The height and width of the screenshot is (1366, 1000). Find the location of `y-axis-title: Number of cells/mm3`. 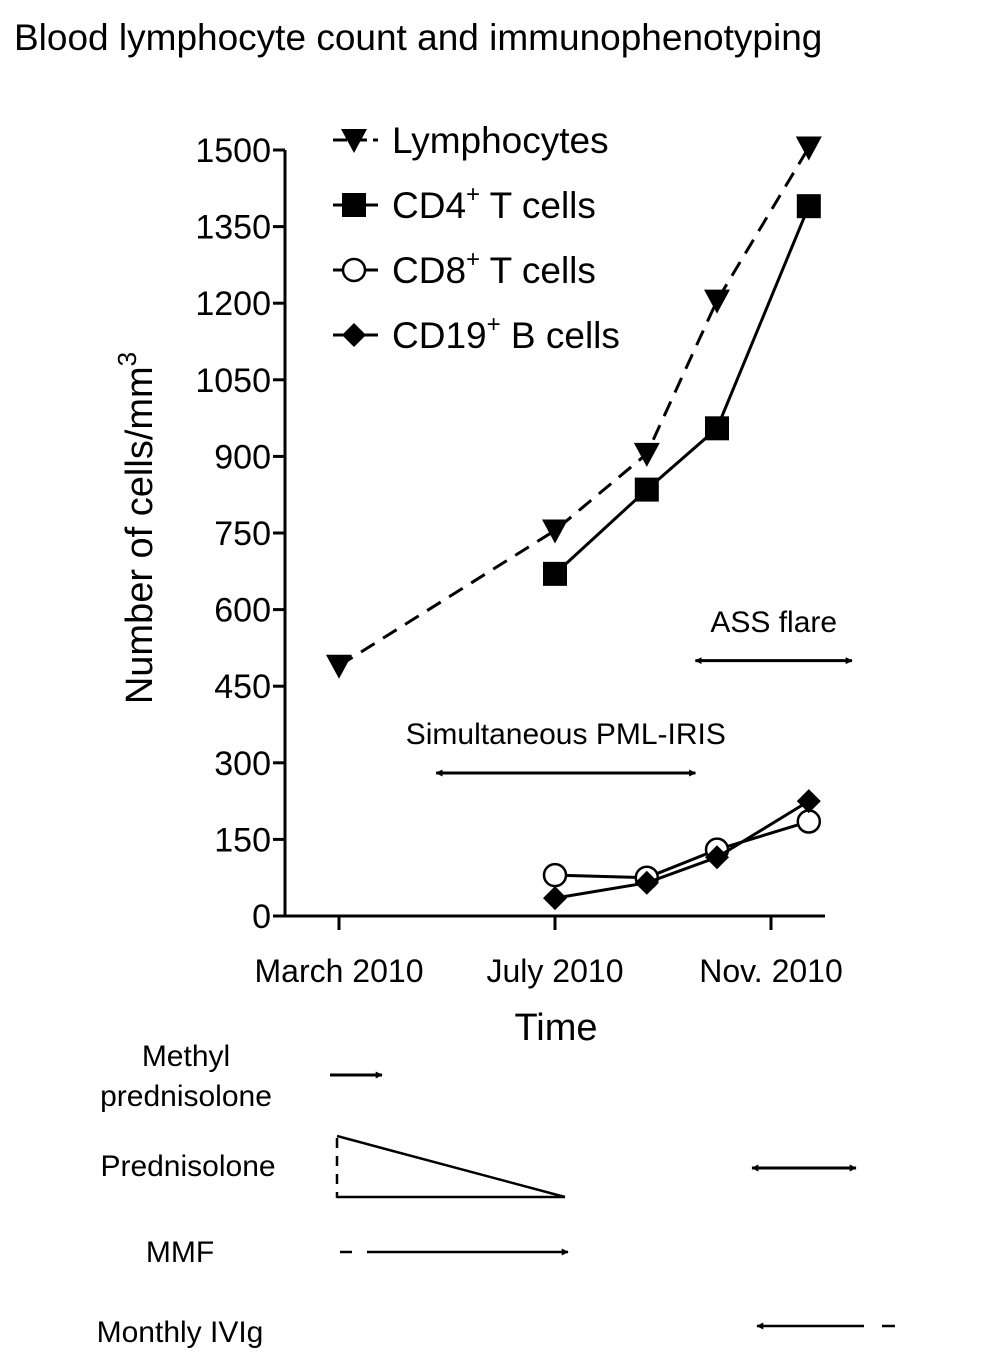

y-axis-title: Number of cells/mm3 is located at coordinates (136, 528).